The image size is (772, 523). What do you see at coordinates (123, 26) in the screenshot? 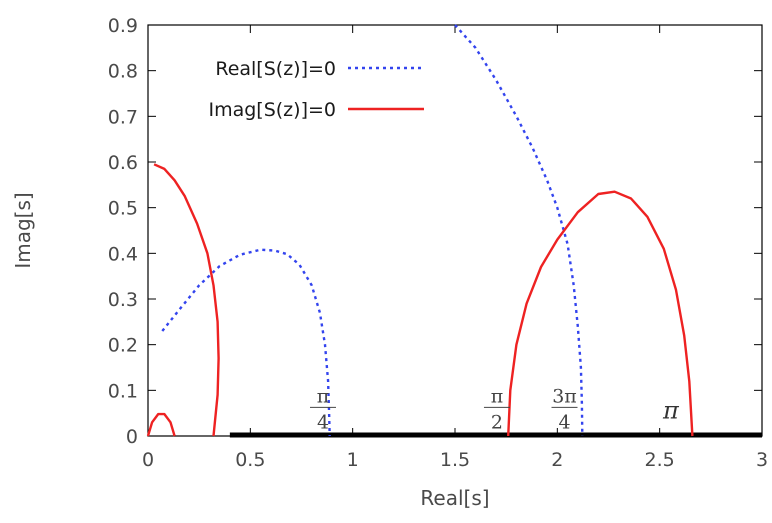
I see `y-tick-label: 0.9` at bounding box center [123, 26].